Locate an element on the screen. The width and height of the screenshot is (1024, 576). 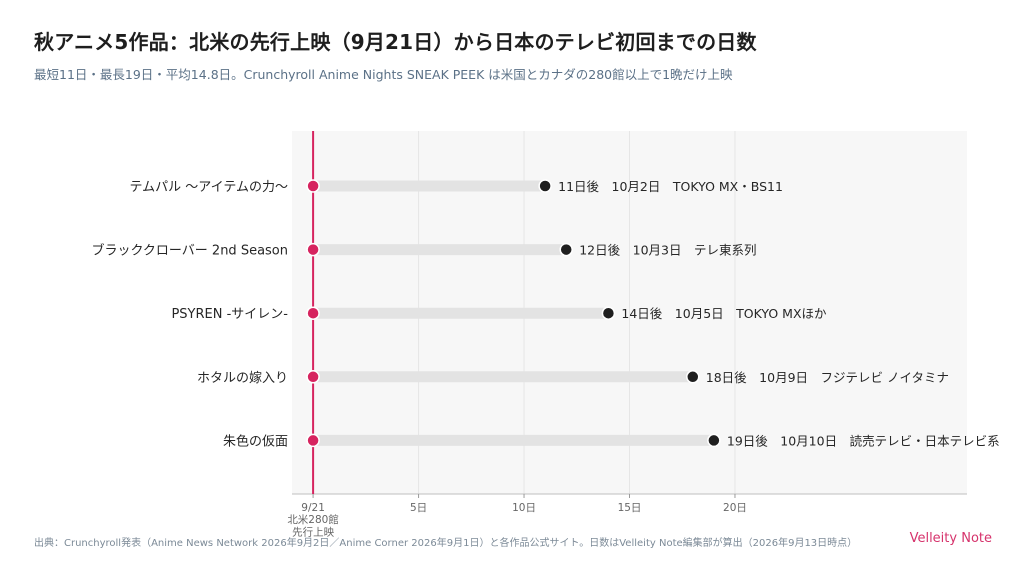
x-tick-label: 20日 is located at coordinates (735, 508).